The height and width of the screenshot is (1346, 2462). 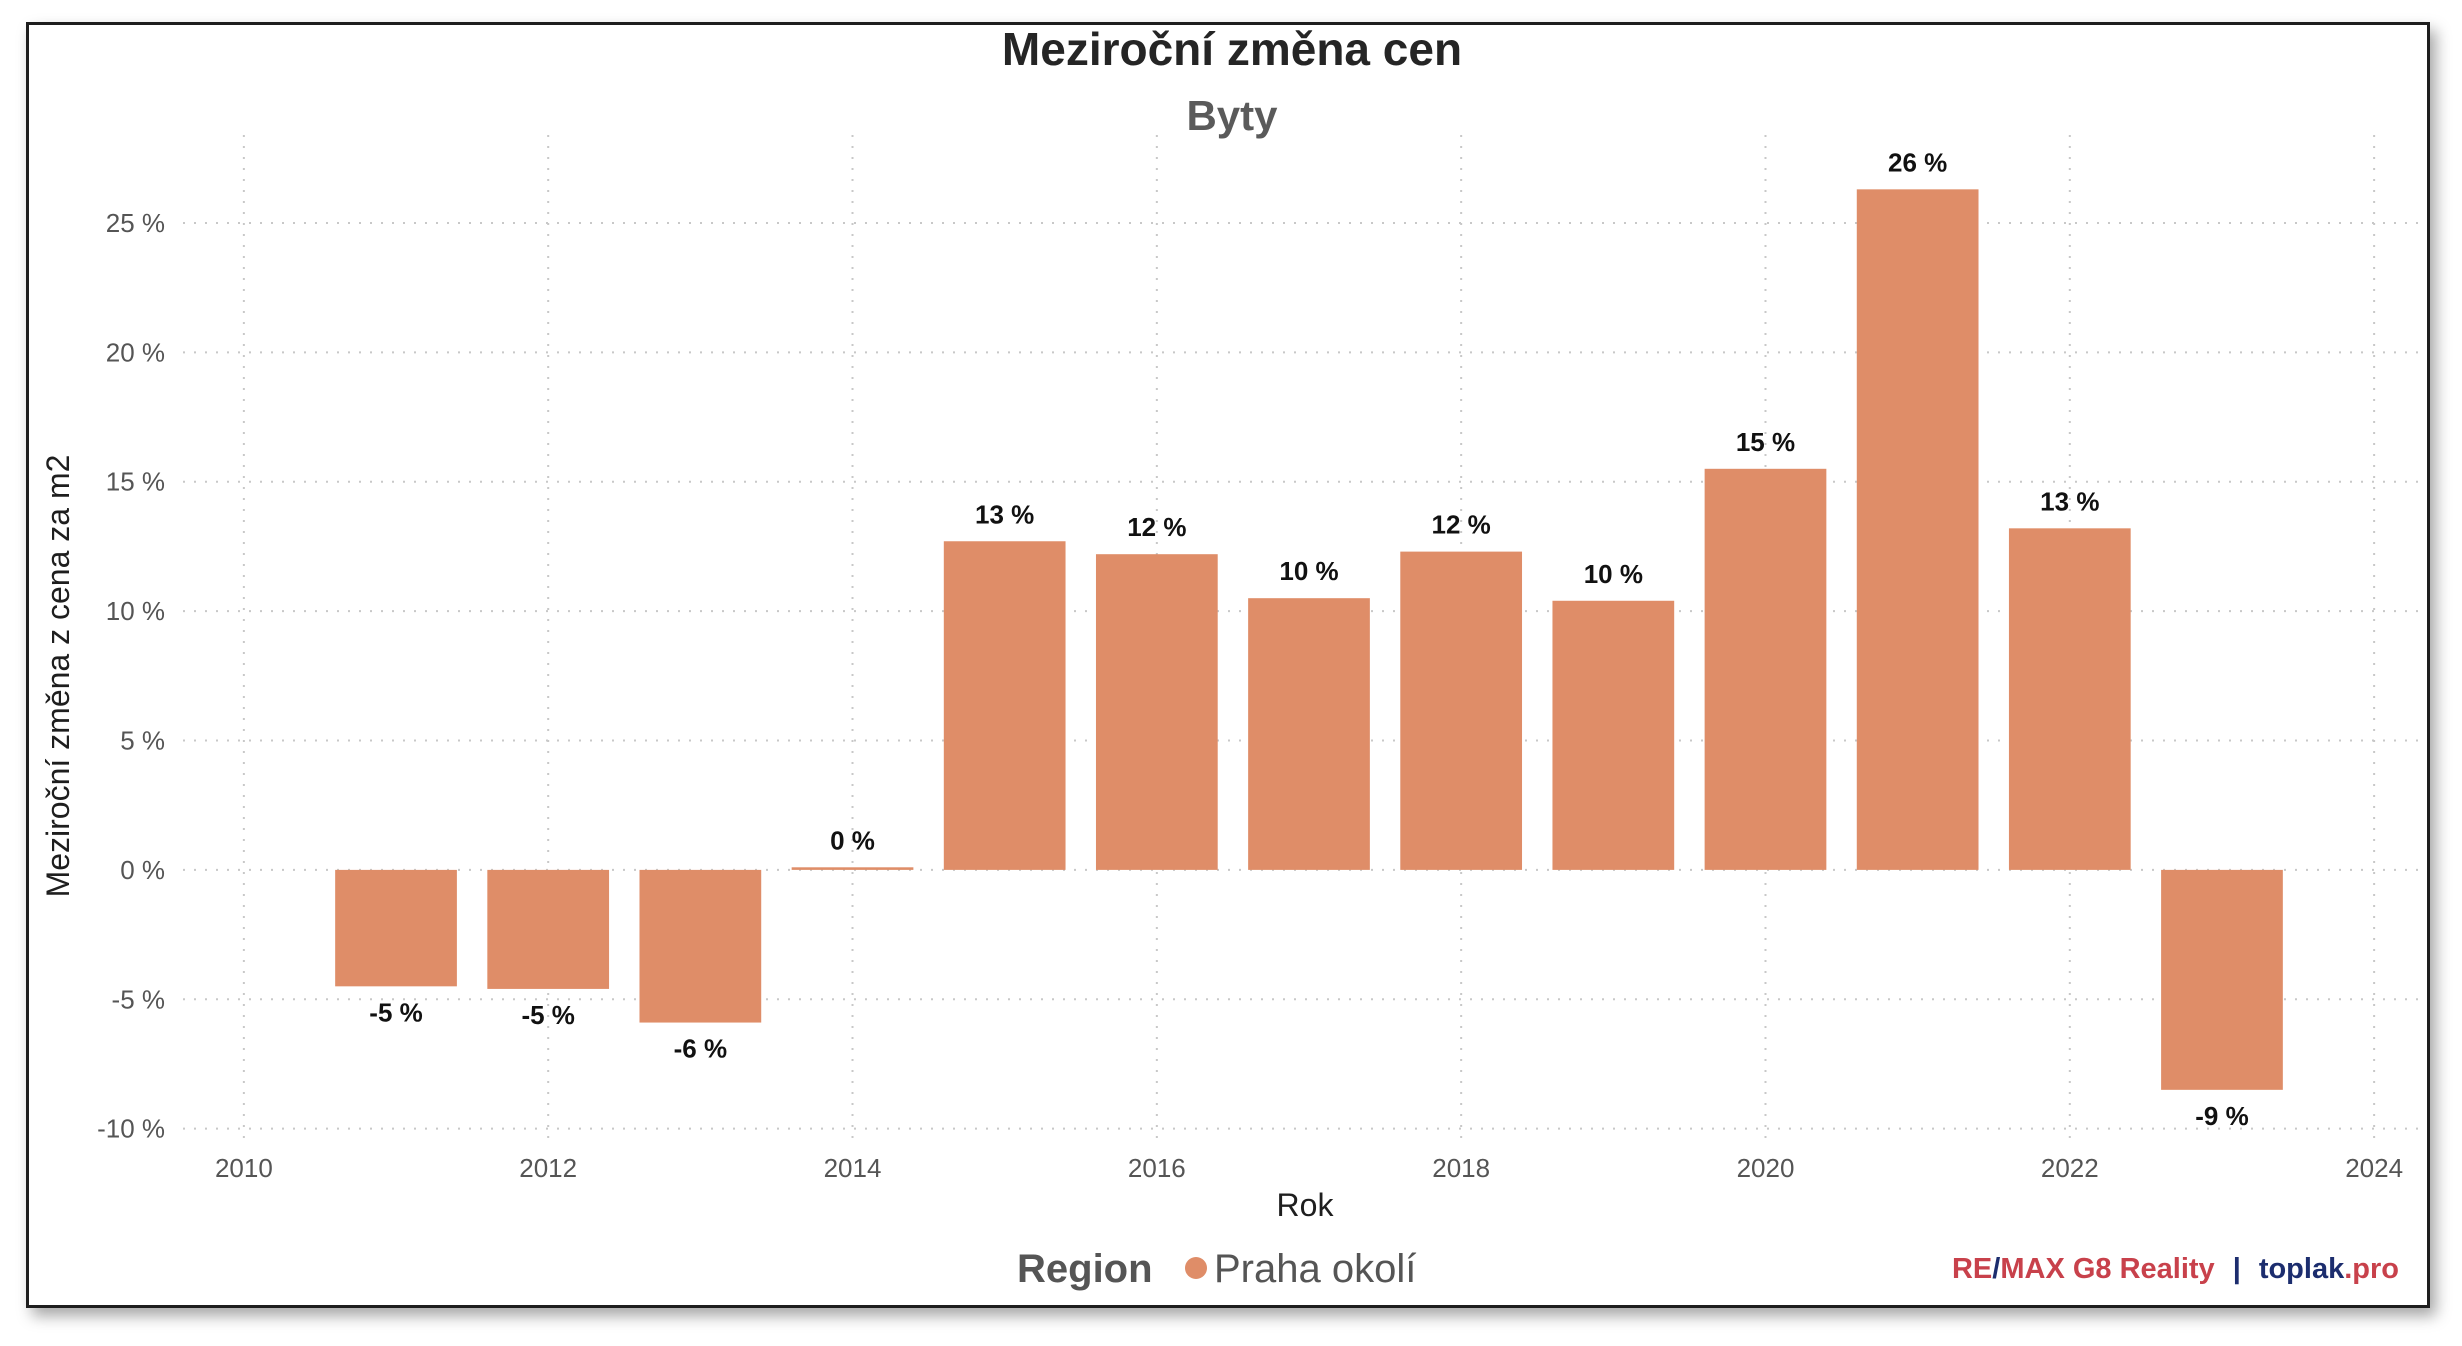 I want to click on x-tick-label: 2012, so click(x=548, y=1168).